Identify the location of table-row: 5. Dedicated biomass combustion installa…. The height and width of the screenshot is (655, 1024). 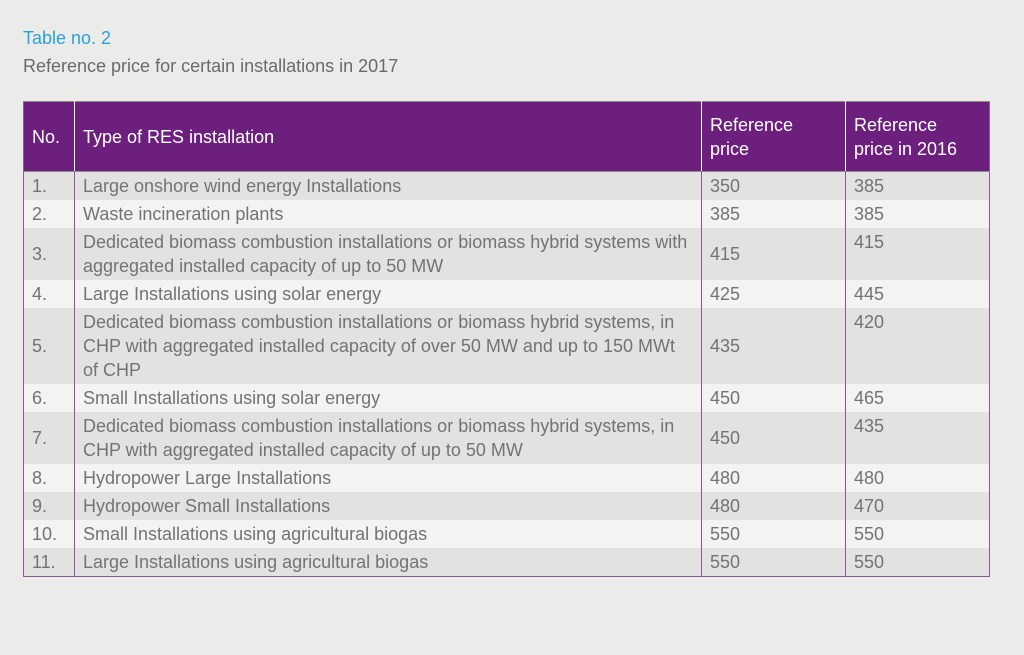
(506, 346).